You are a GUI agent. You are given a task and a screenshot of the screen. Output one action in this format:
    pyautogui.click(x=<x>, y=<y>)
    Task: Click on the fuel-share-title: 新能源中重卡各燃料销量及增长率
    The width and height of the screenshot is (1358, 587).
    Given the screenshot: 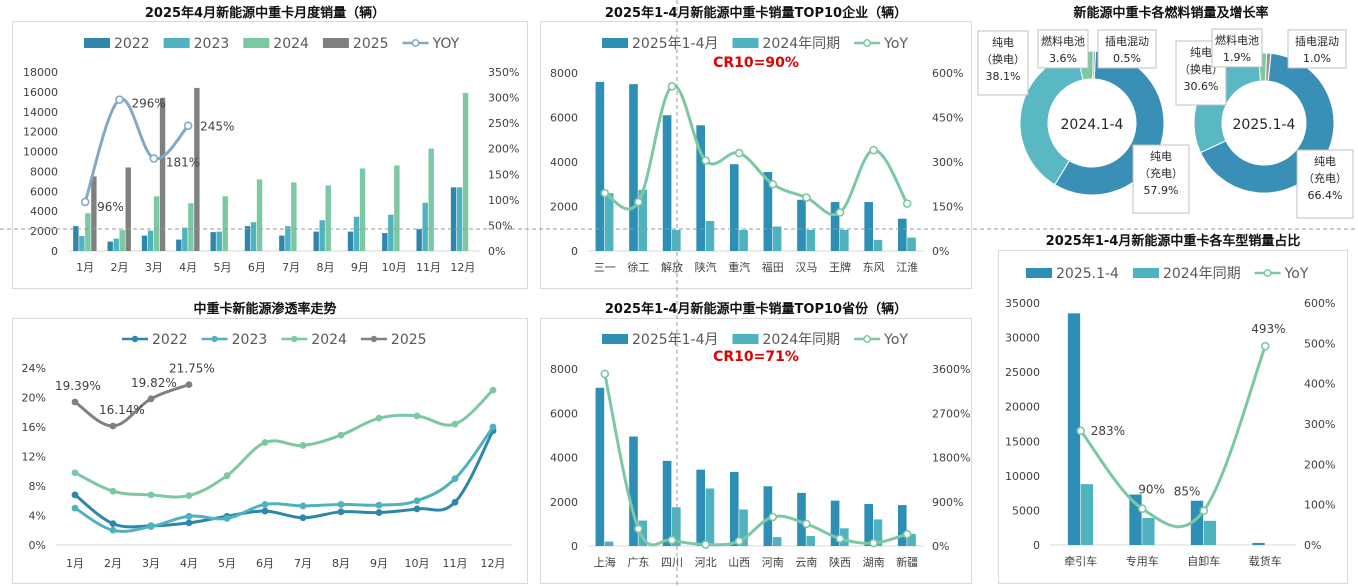 What is the action you would take?
    pyautogui.click(x=1171, y=13)
    